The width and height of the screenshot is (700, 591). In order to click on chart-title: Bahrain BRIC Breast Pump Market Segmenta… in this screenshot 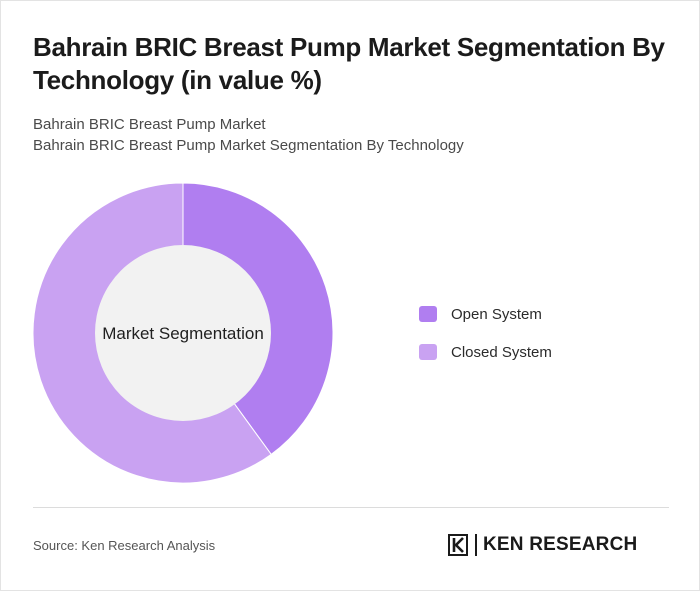, I will do `click(349, 63)`.